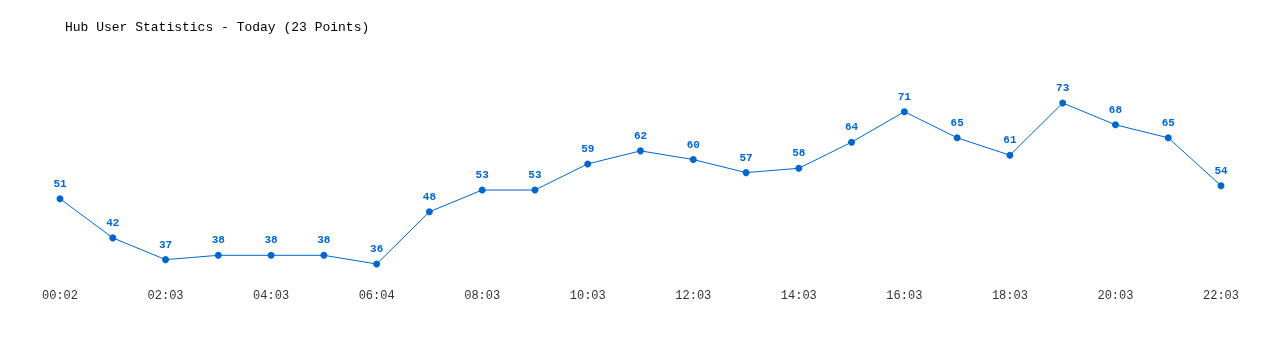 This screenshot has width=1280, height=350. What do you see at coordinates (693, 296) in the screenshot?
I see `x-tick-label: 12:03` at bounding box center [693, 296].